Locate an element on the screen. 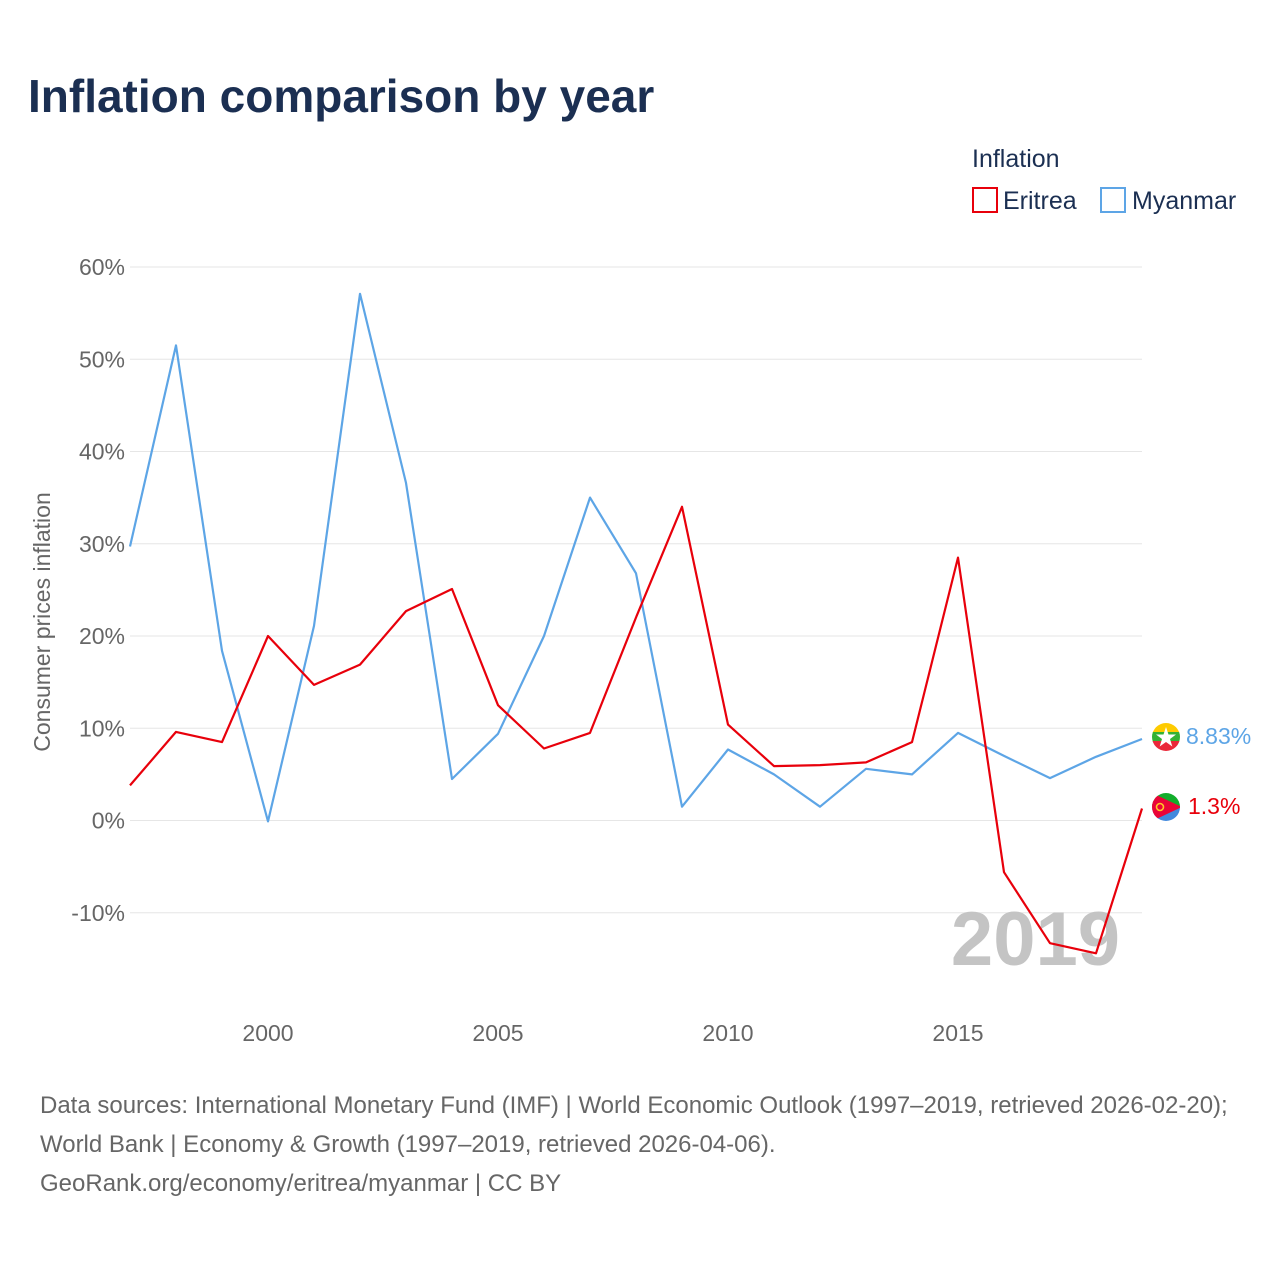 This screenshot has height=1280, width=1280. legend-title: Inflation is located at coordinates (1016, 159).